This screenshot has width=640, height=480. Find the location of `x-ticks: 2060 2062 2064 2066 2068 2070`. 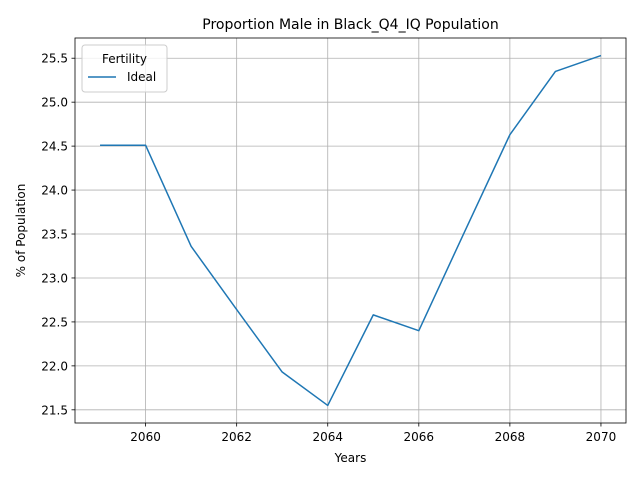

x-ticks: 2060 2062 2064 2066 2068 2070 is located at coordinates (373, 433).